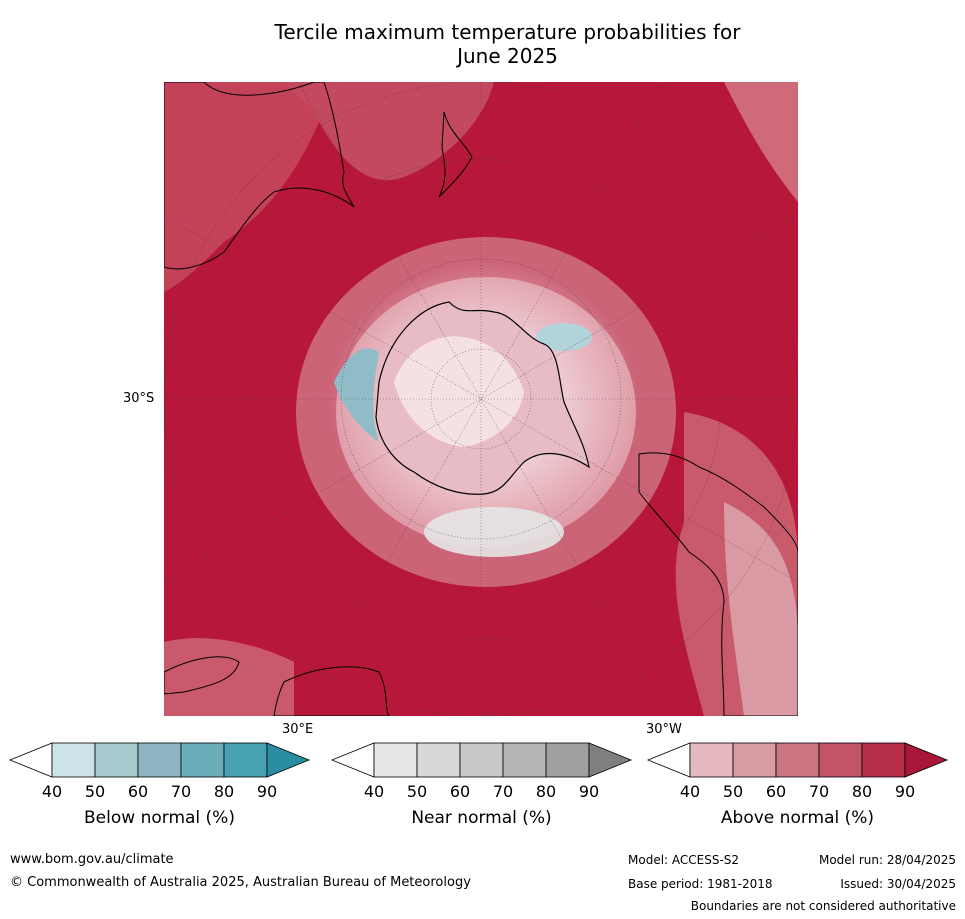 The height and width of the screenshot is (919, 965). What do you see at coordinates (481, 818) in the screenshot?
I see `colorbar-title: Near normal (%)` at bounding box center [481, 818].